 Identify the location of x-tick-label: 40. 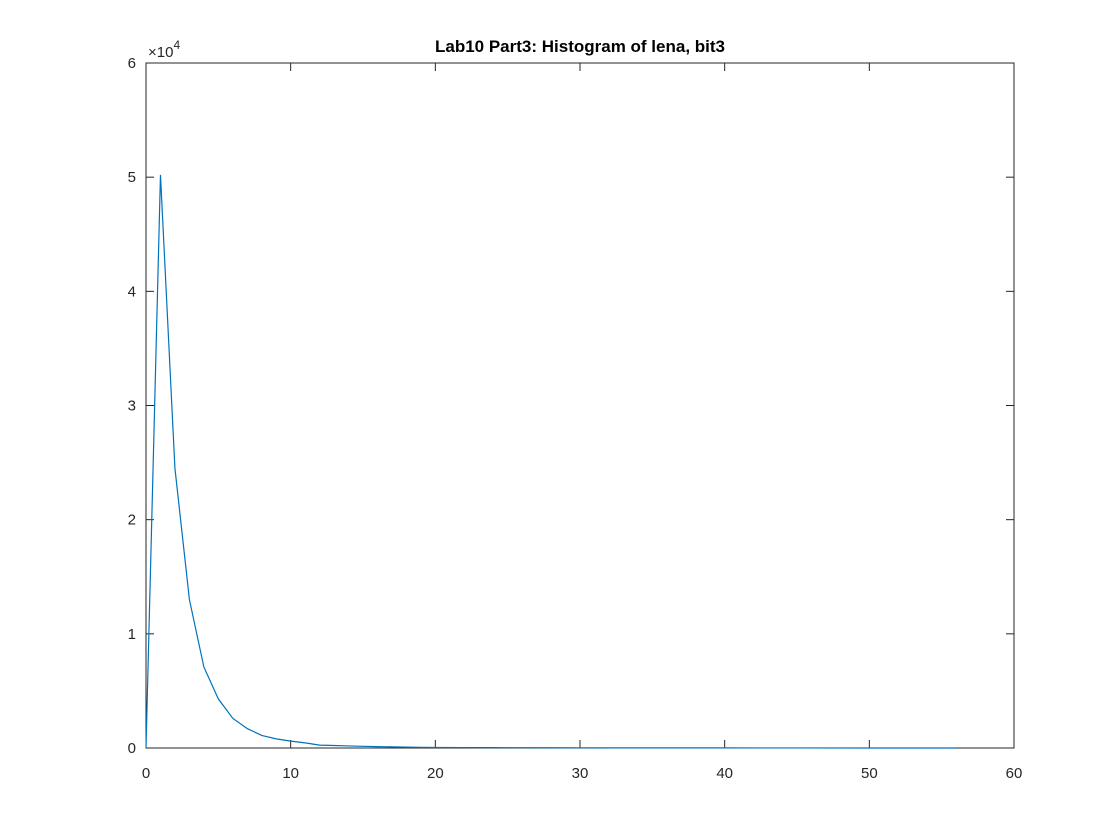
(724, 773).